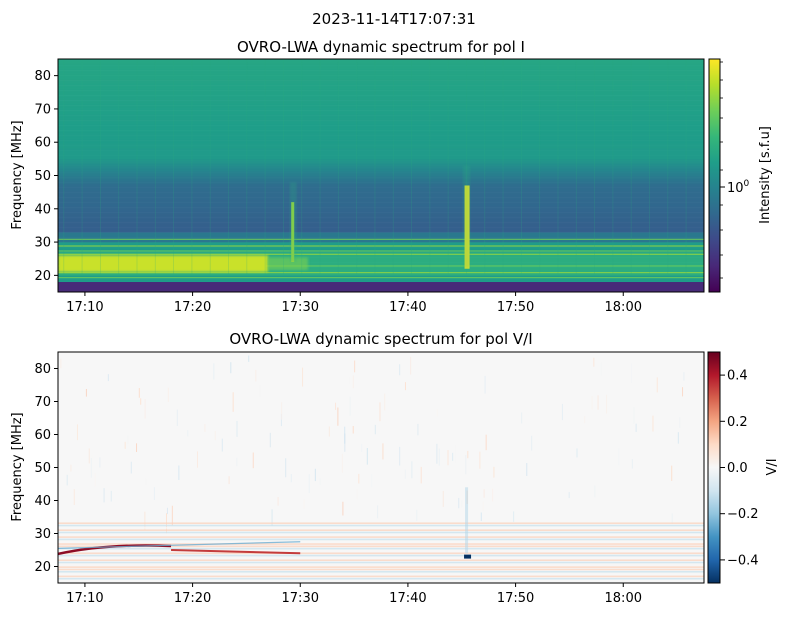 The width and height of the screenshot is (789, 621). Describe the element at coordinates (192, 598) in the screenshot. I see `x-tick-label: 17:20` at that location.